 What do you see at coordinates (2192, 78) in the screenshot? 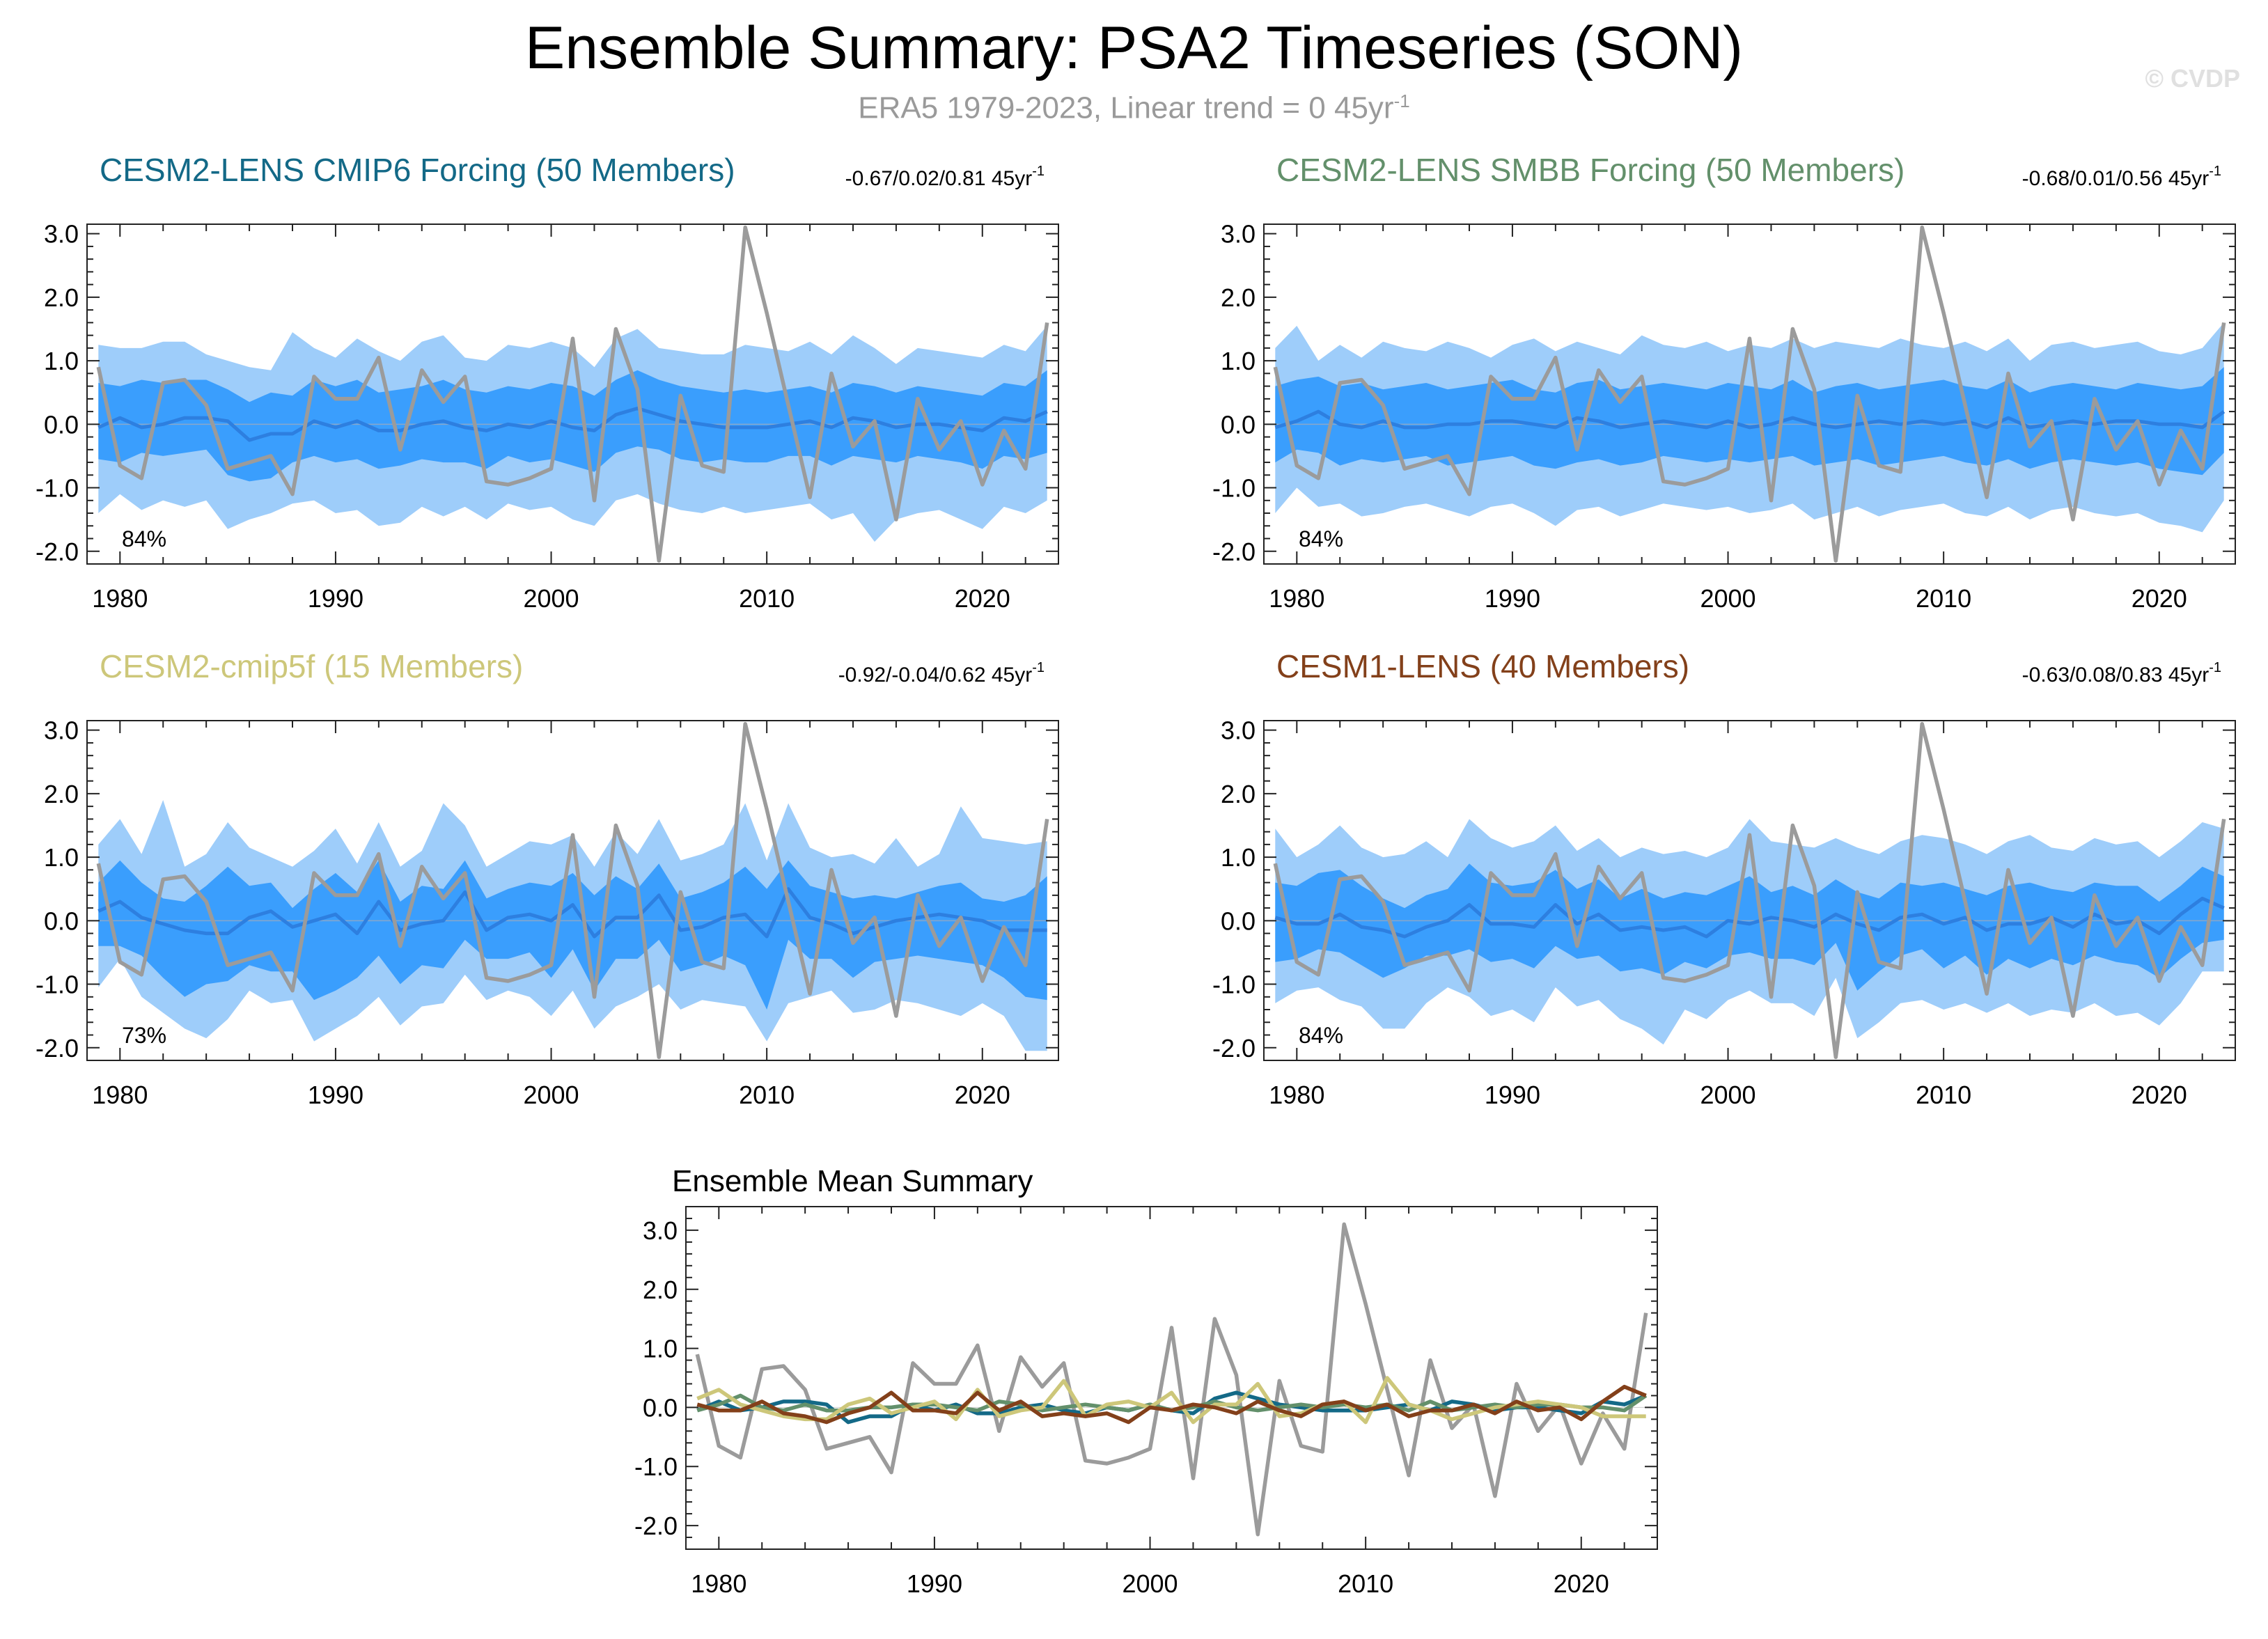
I see `watermark: © CVDP` at bounding box center [2192, 78].